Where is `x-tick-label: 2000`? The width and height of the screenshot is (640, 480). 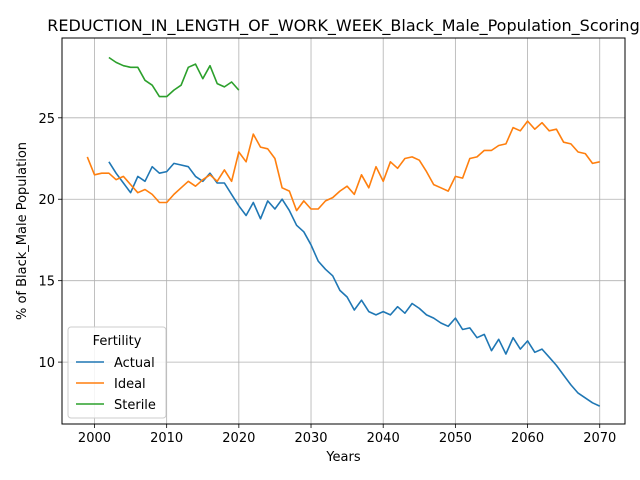
x-tick-label: 2000 is located at coordinates (94, 438).